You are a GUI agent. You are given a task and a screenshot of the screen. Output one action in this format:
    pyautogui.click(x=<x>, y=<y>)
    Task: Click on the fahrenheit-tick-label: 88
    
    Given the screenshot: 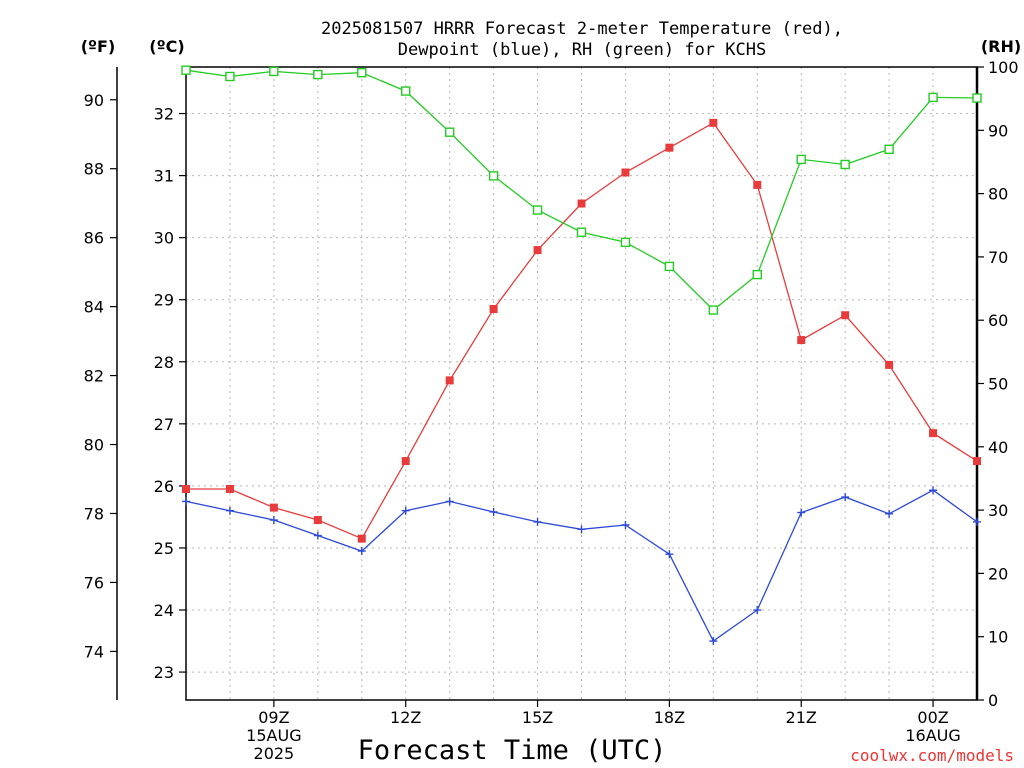 What is the action you would take?
    pyautogui.click(x=94, y=169)
    